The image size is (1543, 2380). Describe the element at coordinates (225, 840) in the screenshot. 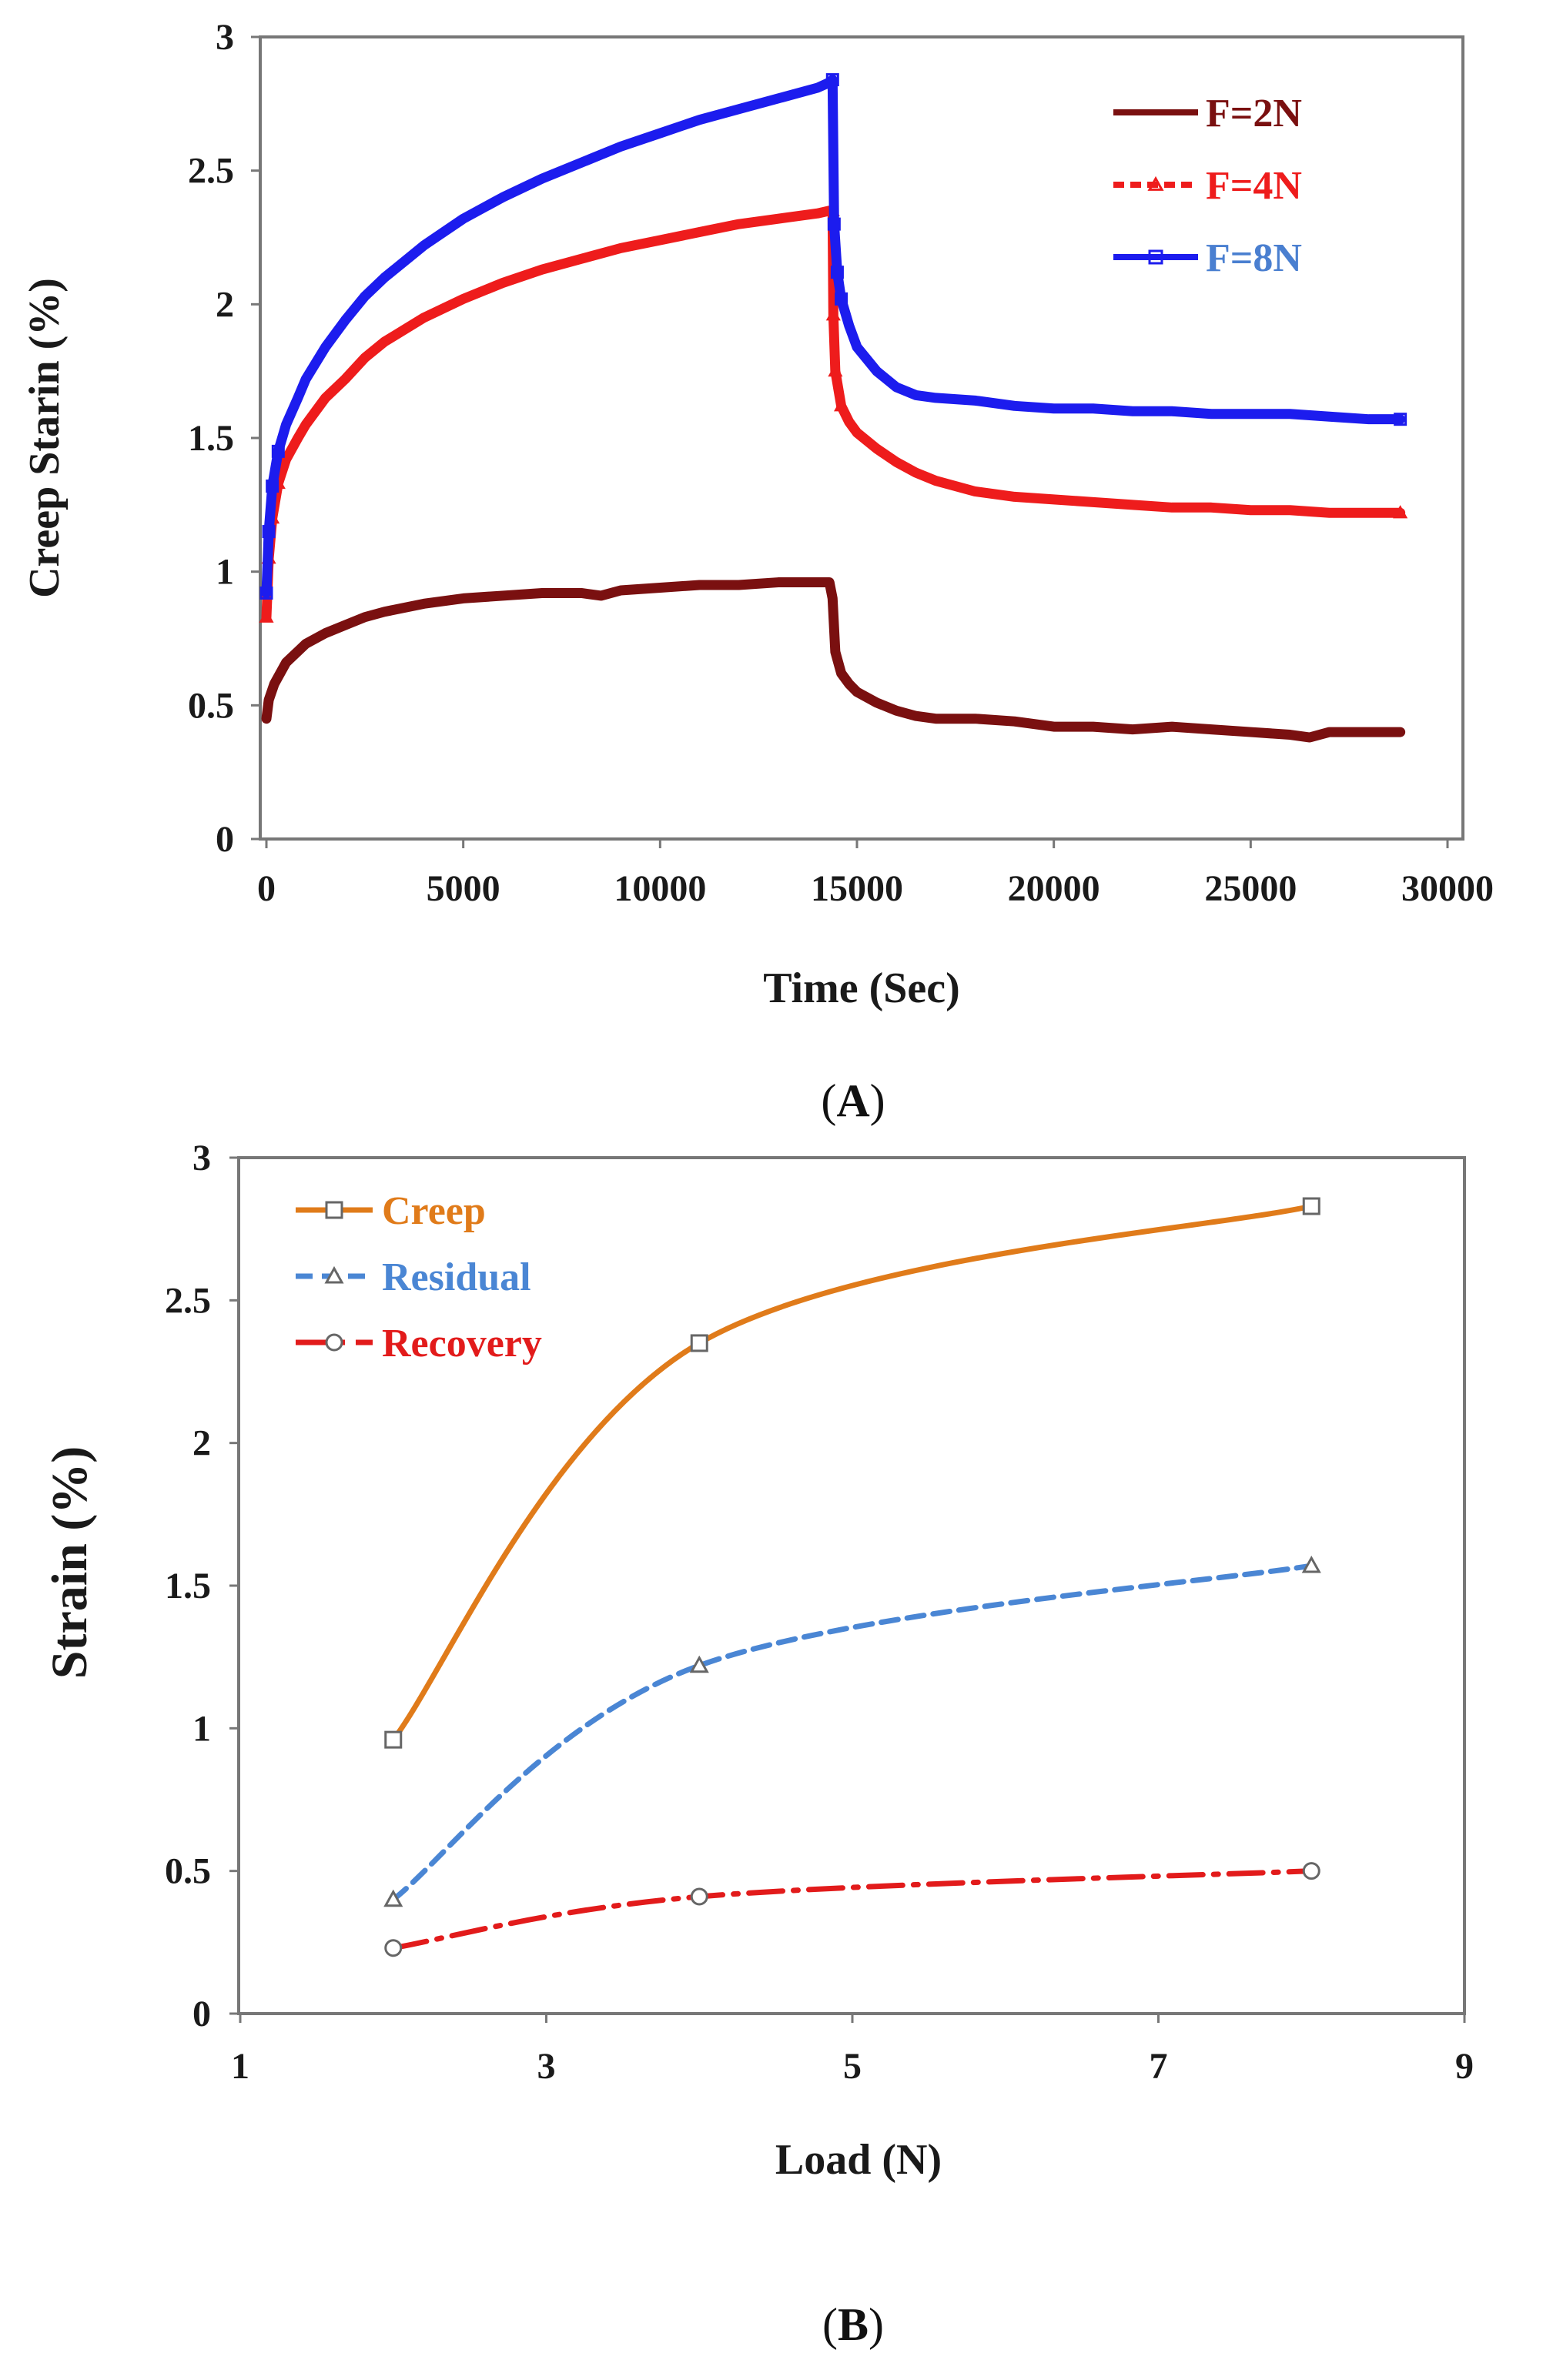

I see `chart-a-y-tick-label: 0` at that location.